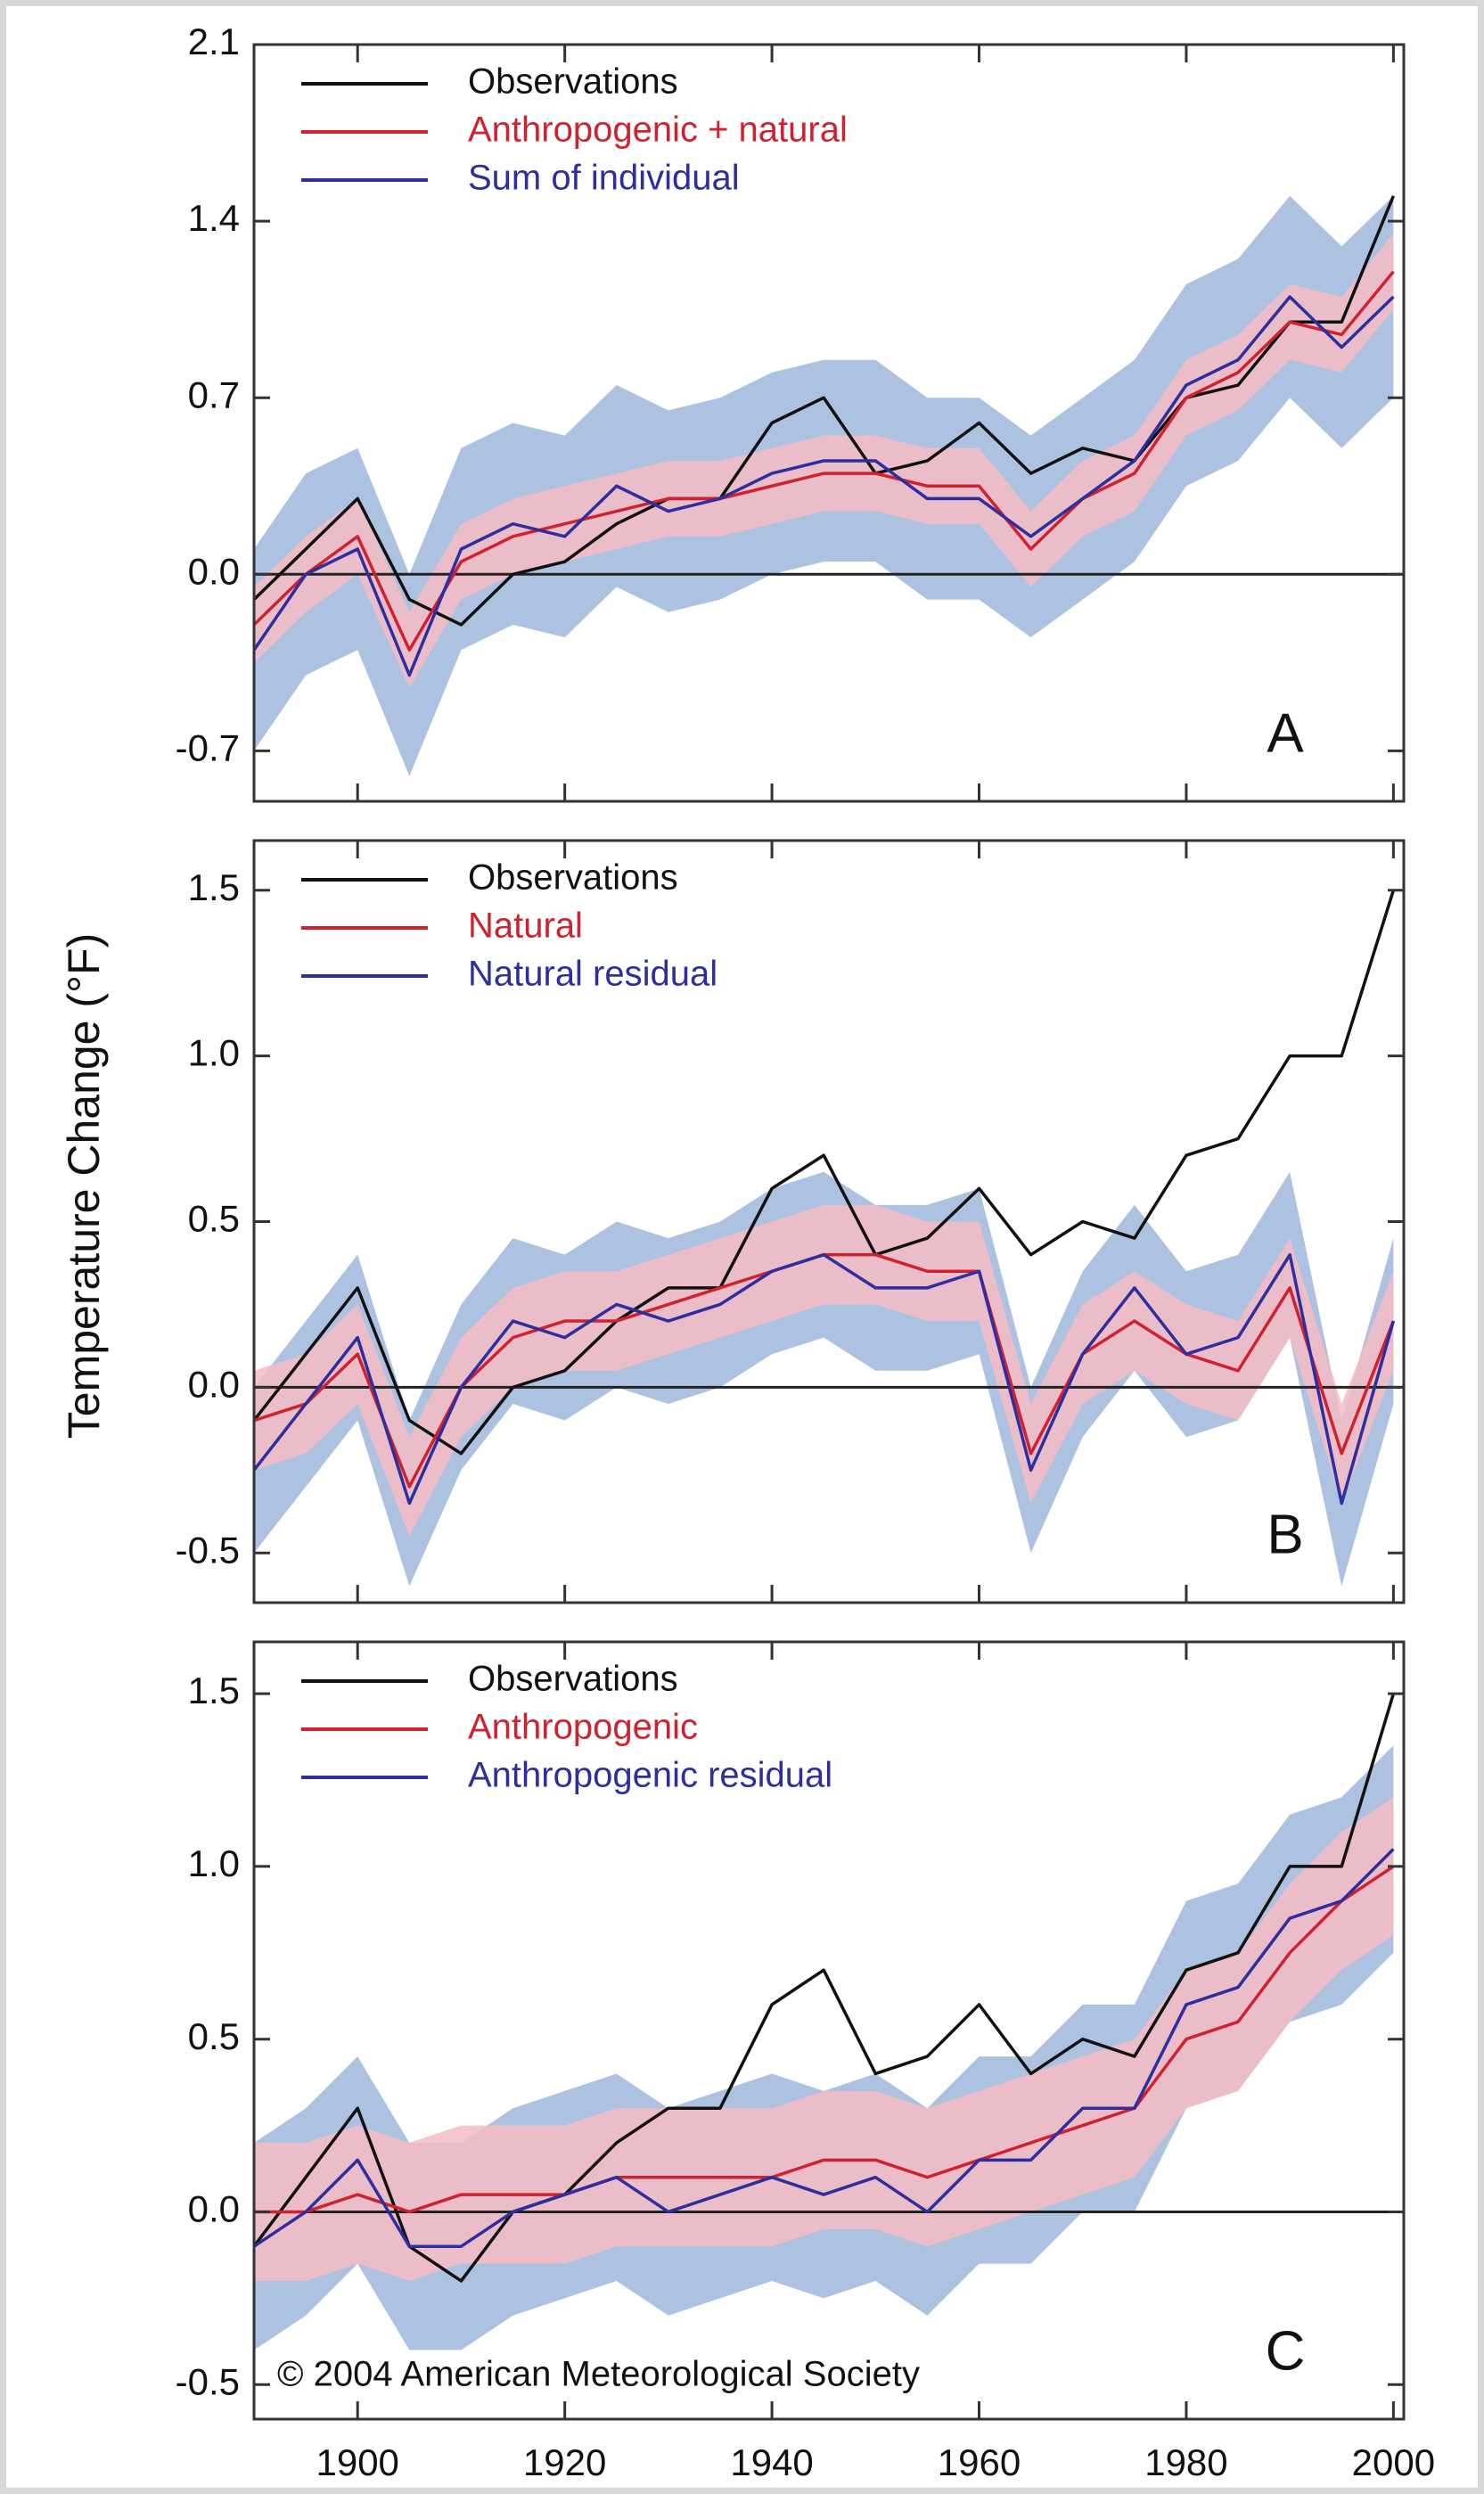 The height and width of the screenshot is (2494, 1484). Describe the element at coordinates (357, 2462) in the screenshot. I see `x-tick-label: 1900` at that location.